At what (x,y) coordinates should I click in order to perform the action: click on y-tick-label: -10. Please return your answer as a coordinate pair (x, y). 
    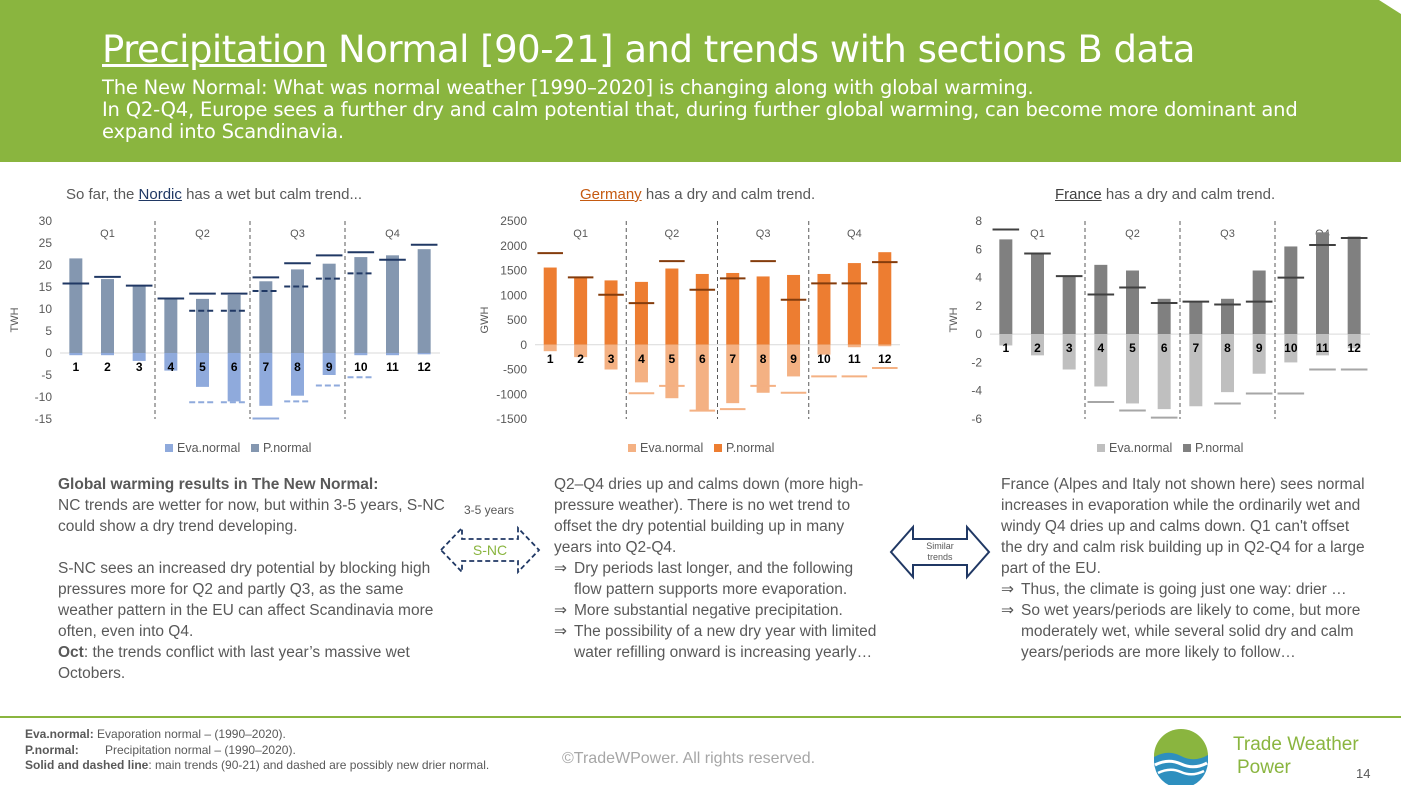
    Looking at the image, I should click on (44, 397).